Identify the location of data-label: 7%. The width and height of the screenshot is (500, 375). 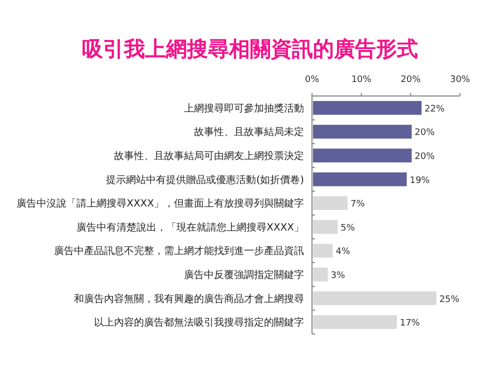
(358, 205).